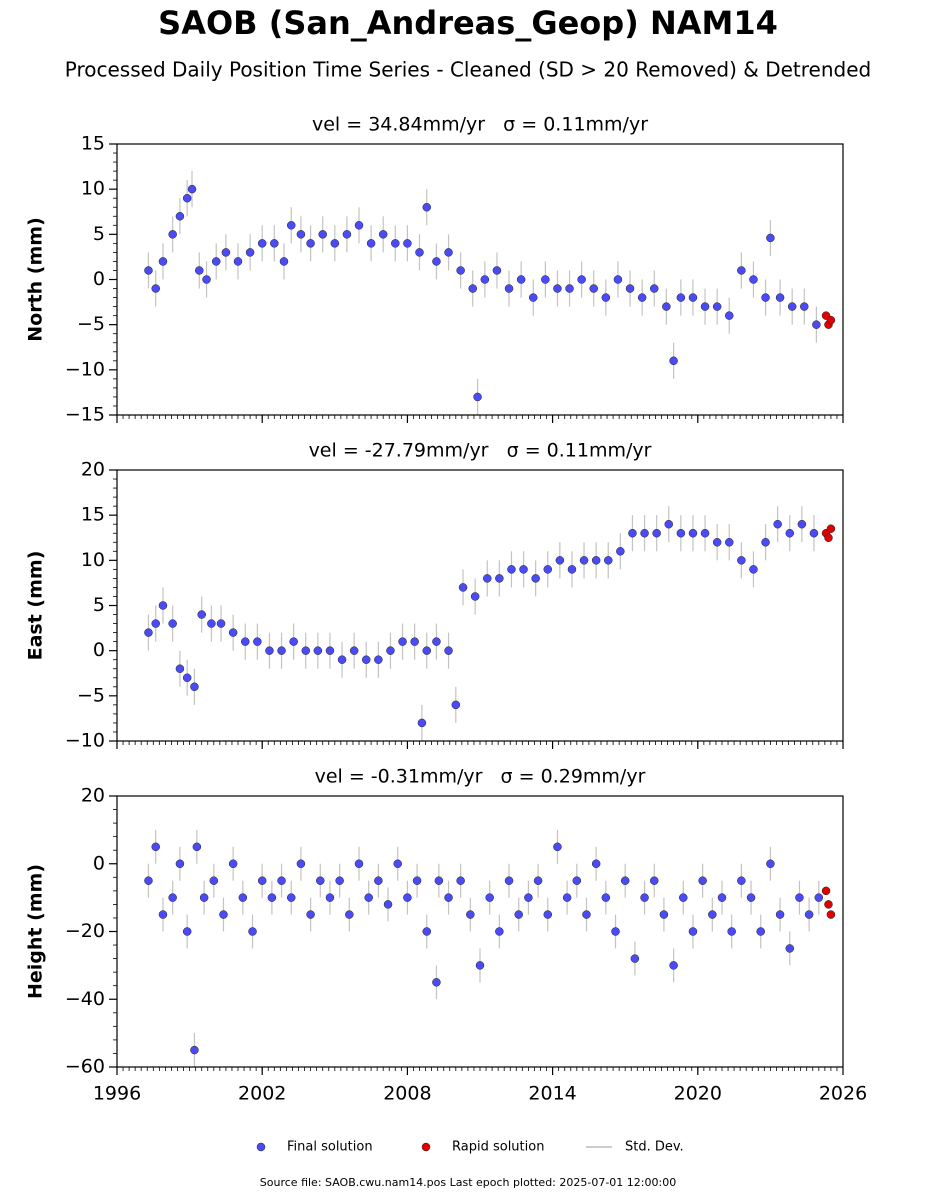  I want to click on legend-label: Rapid solution, so click(498, 1147).